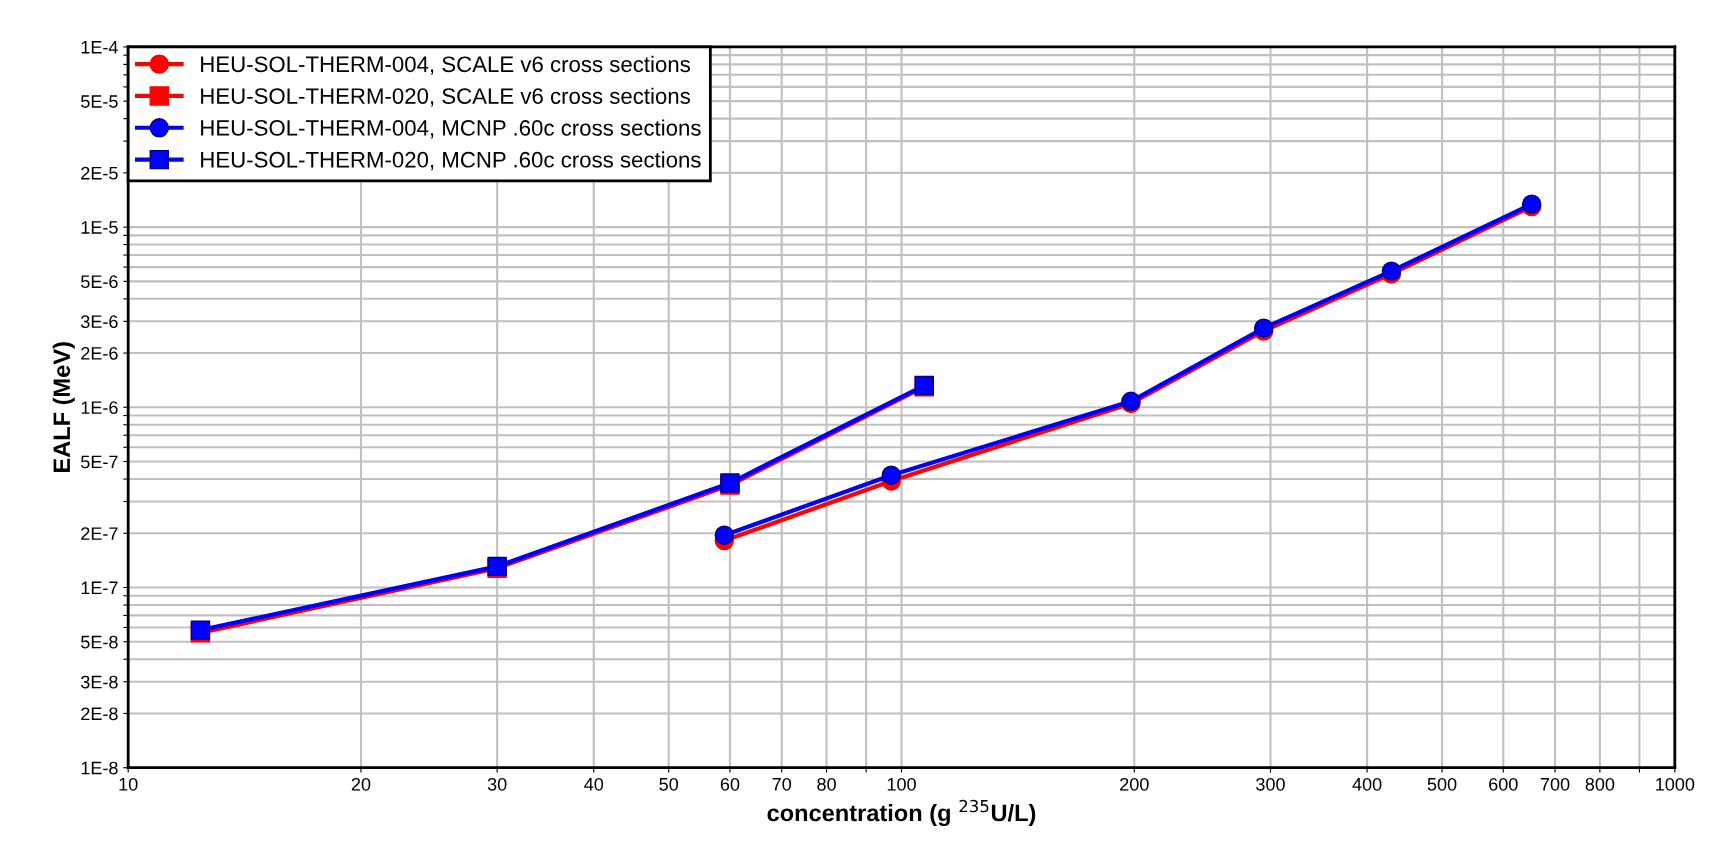  I want to click on x-tick-label: 800, so click(1600, 784).